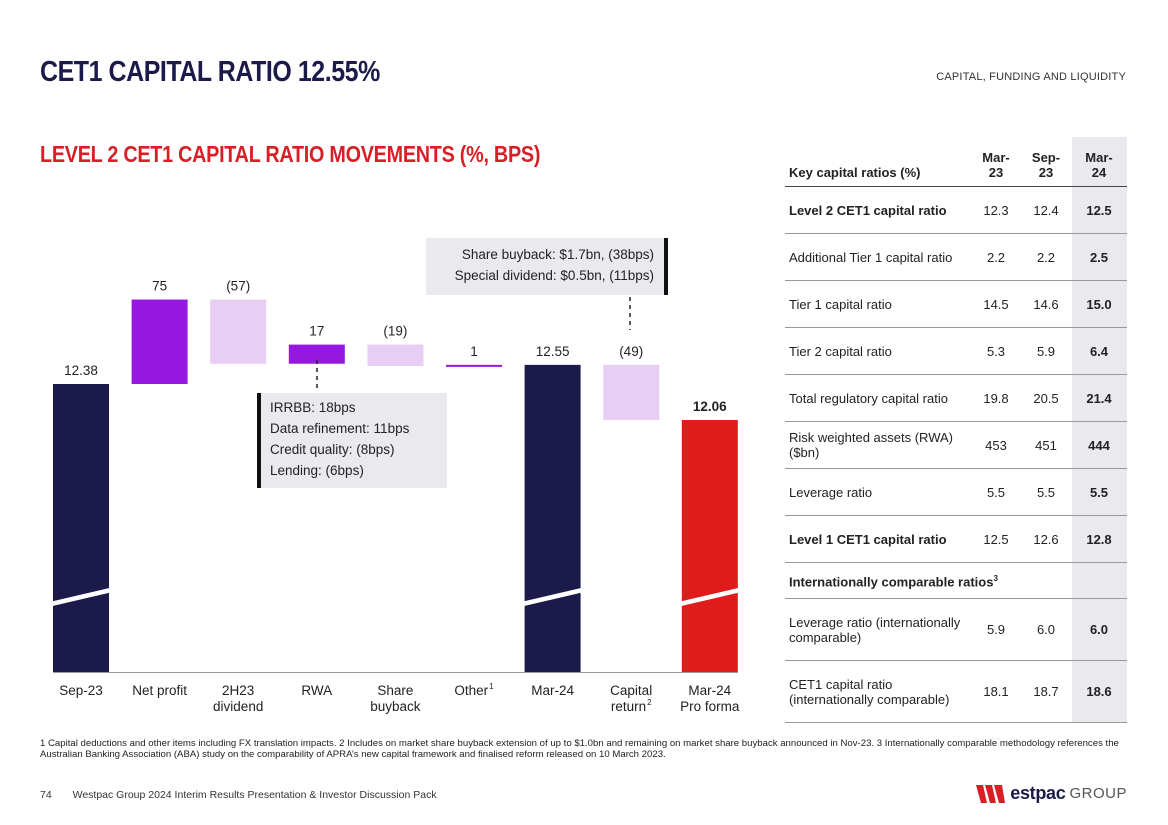 The width and height of the screenshot is (1168, 825). What do you see at coordinates (855, 172) in the screenshot?
I see `table-header-label: Key capital ratios (%)` at bounding box center [855, 172].